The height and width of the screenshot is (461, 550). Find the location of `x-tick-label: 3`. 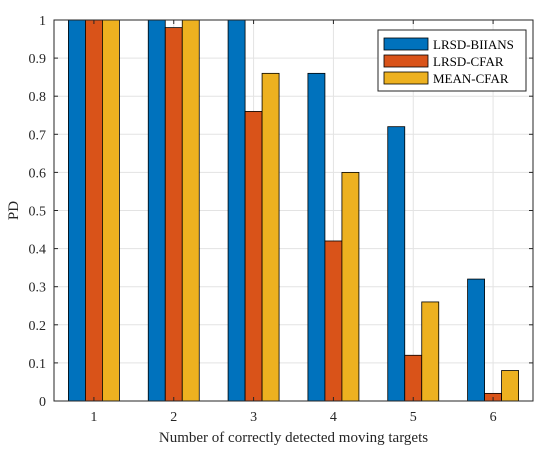

x-tick-label: 3 is located at coordinates (253, 417).